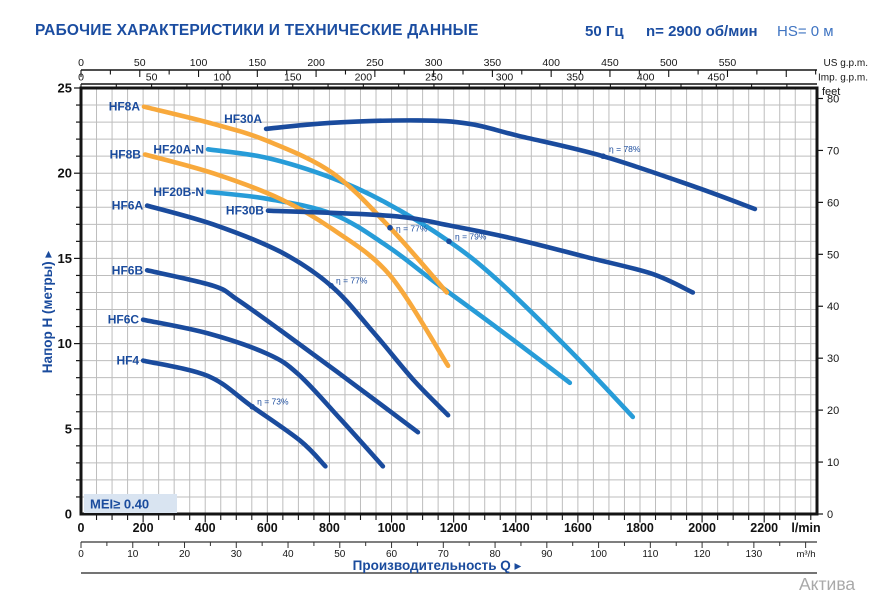 This screenshot has height=606, width=876. Describe the element at coordinates (833, 203) in the screenshot. I see `feet-tick-label: 60` at that location.